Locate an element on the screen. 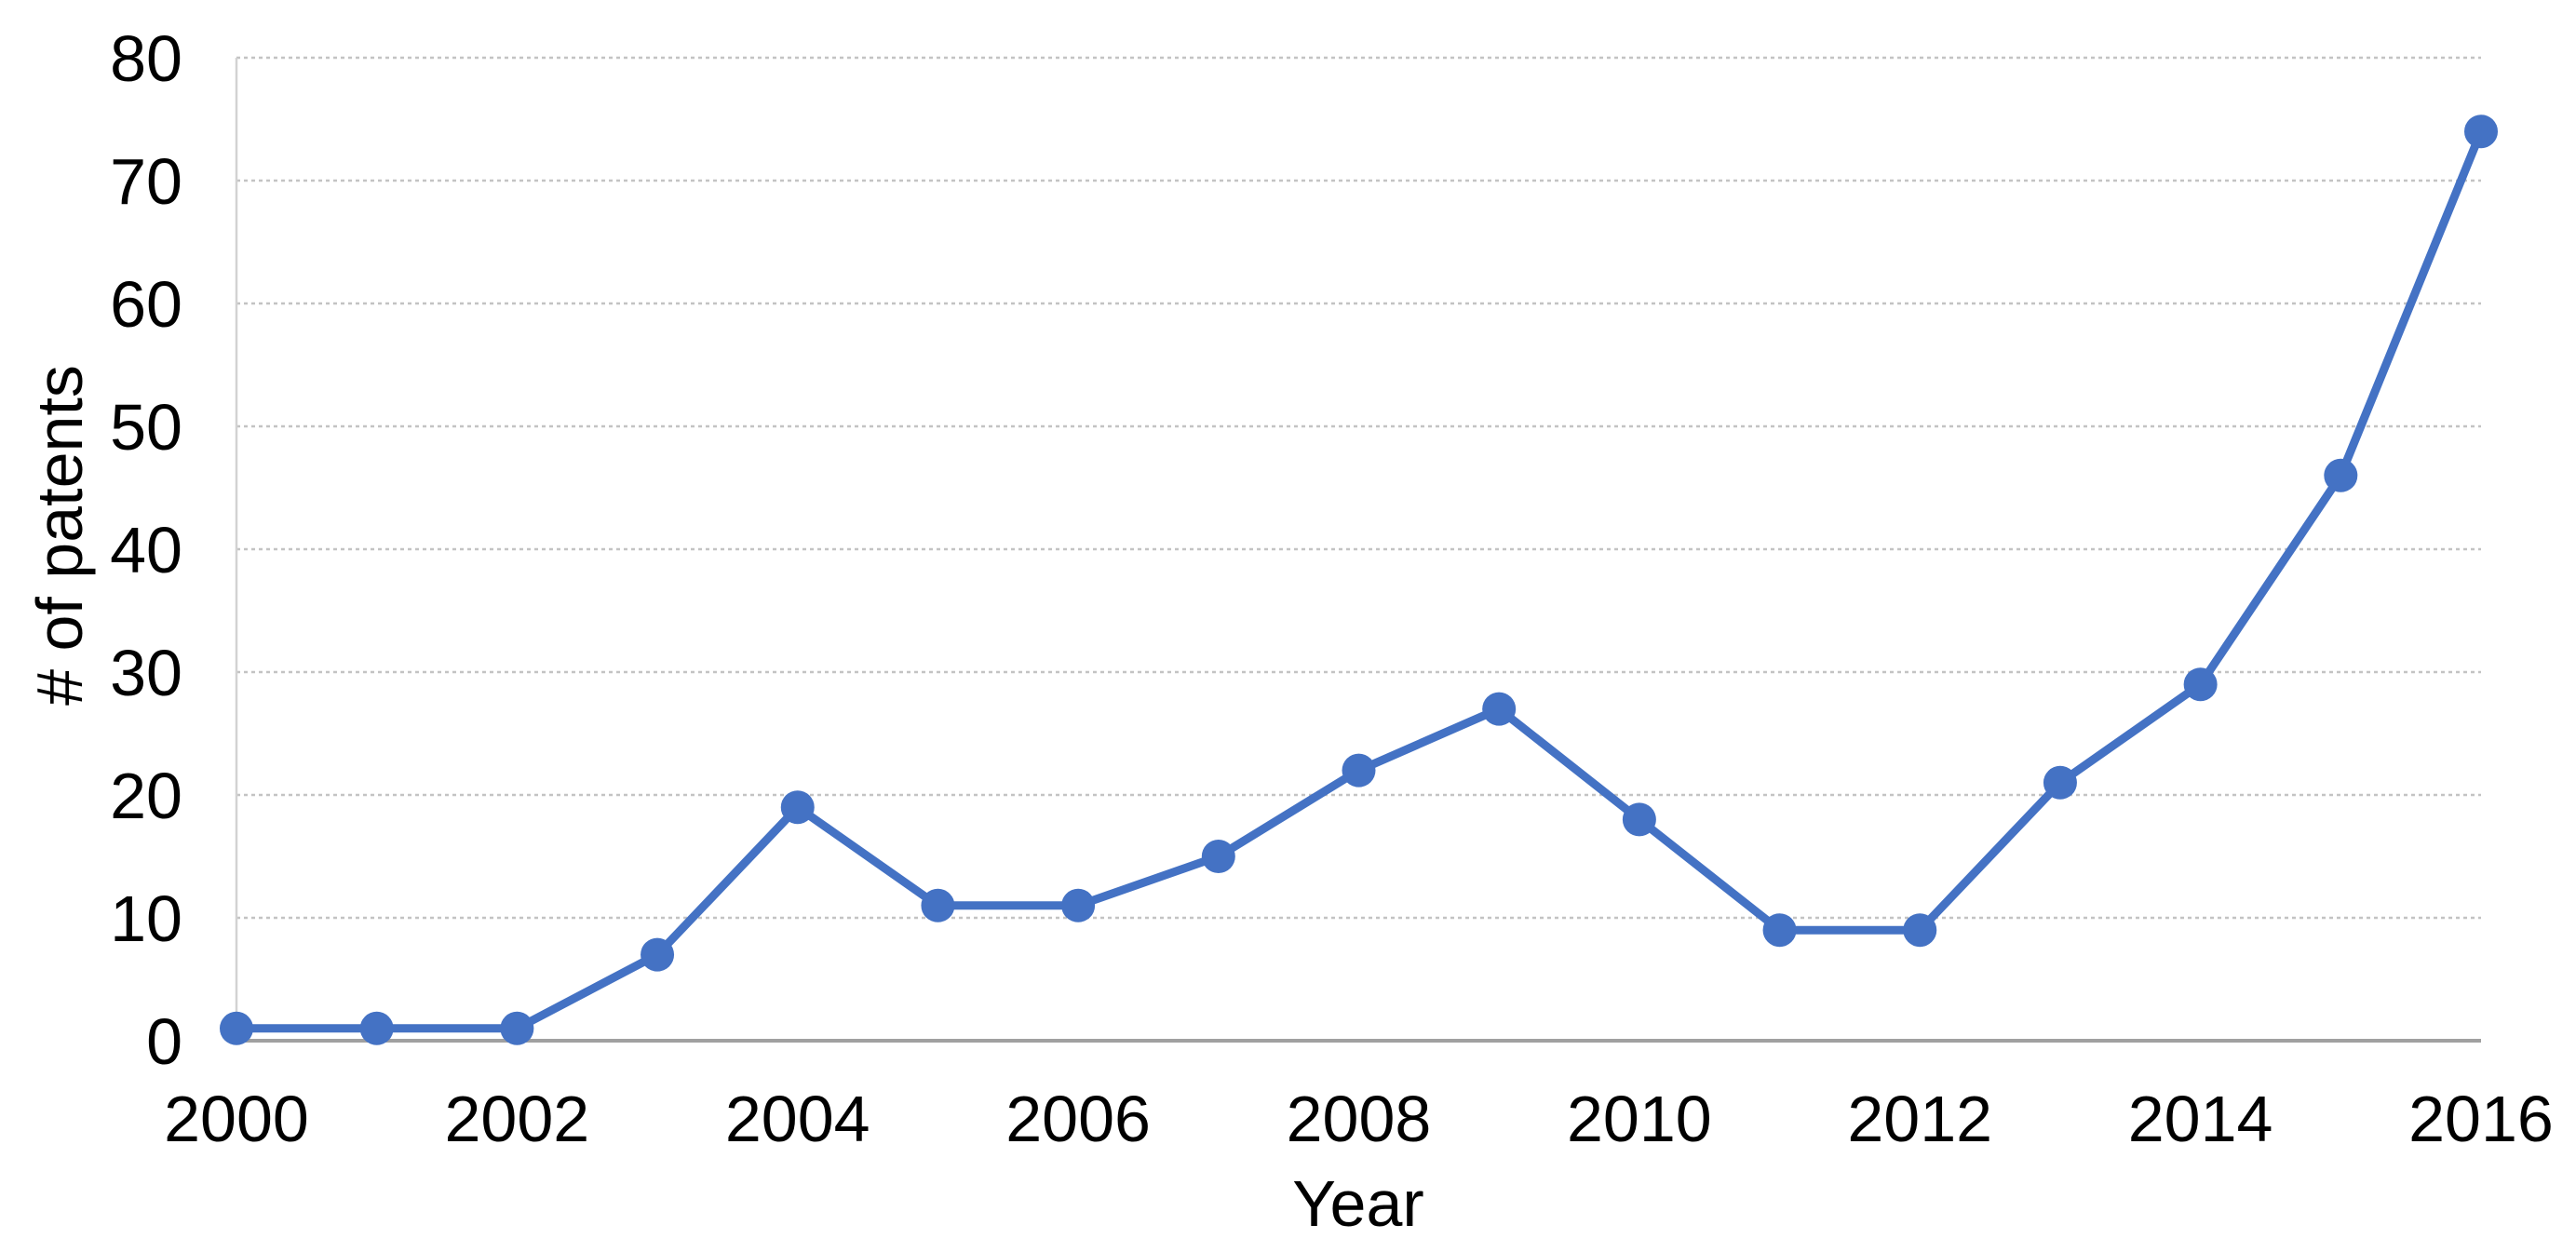 The width and height of the screenshot is (2576, 1252). data-point-2016 is located at coordinates (2481, 131).